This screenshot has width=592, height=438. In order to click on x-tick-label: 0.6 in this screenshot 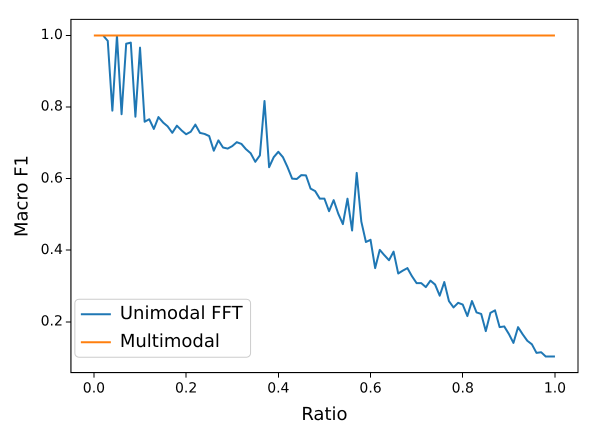, I will do `click(370, 388)`.